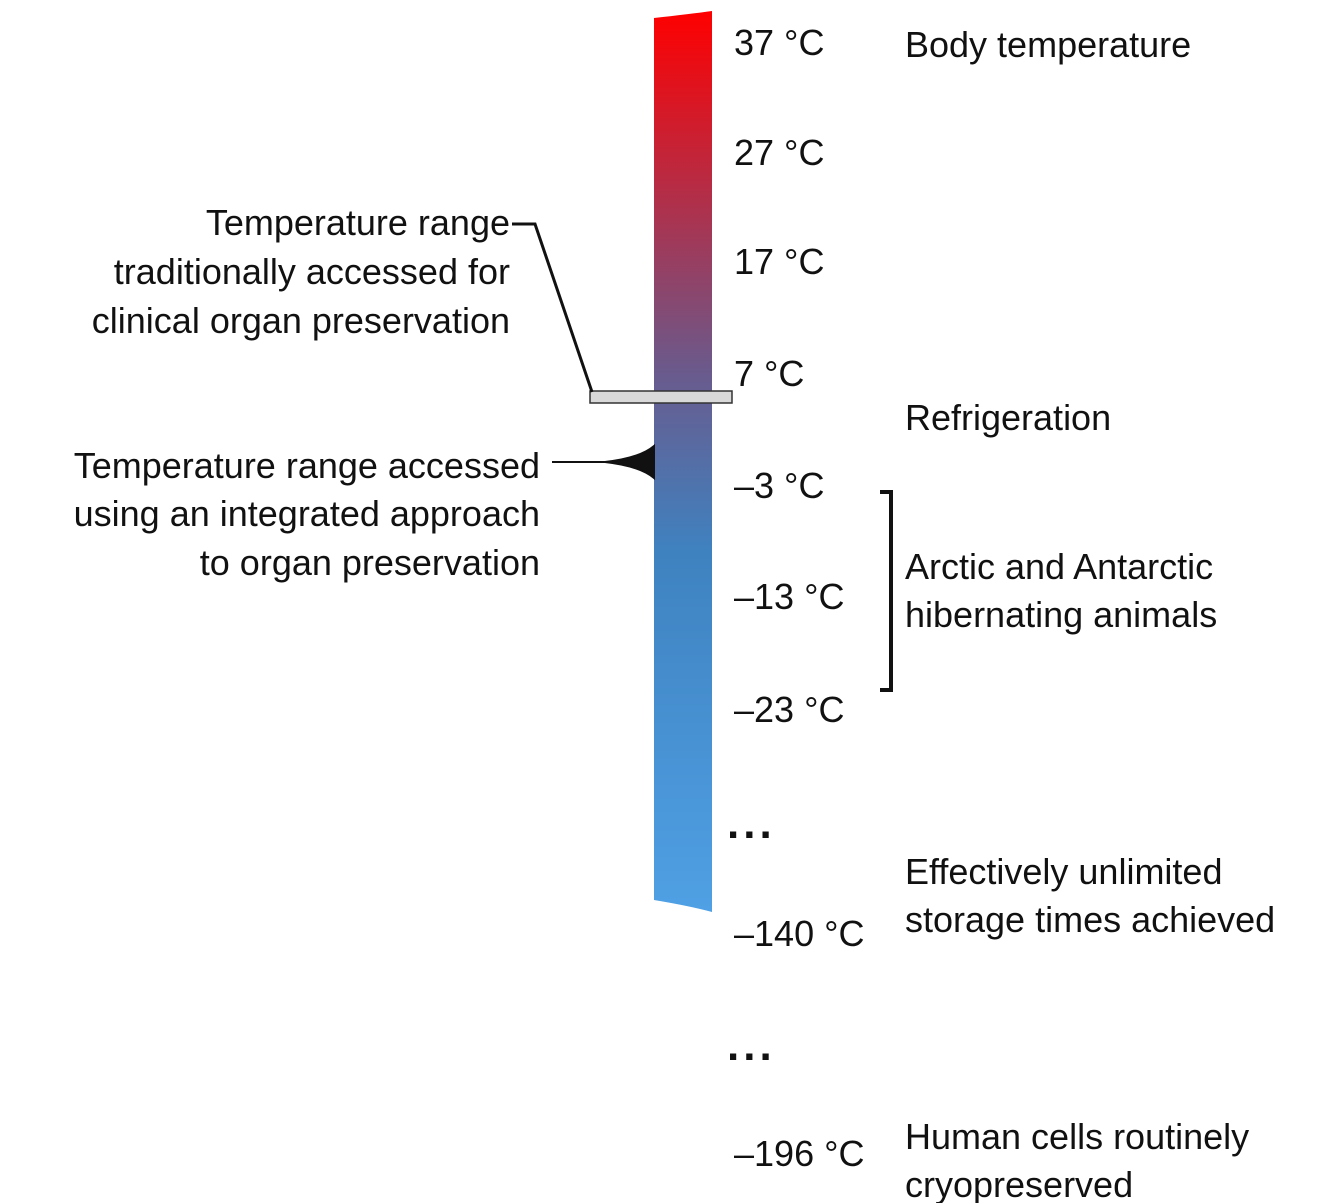 The width and height of the screenshot is (1339, 1203). Describe the element at coordinates (312, 271) in the screenshot. I see `traditional-range-label-line-2: traditionally accessed for` at that location.